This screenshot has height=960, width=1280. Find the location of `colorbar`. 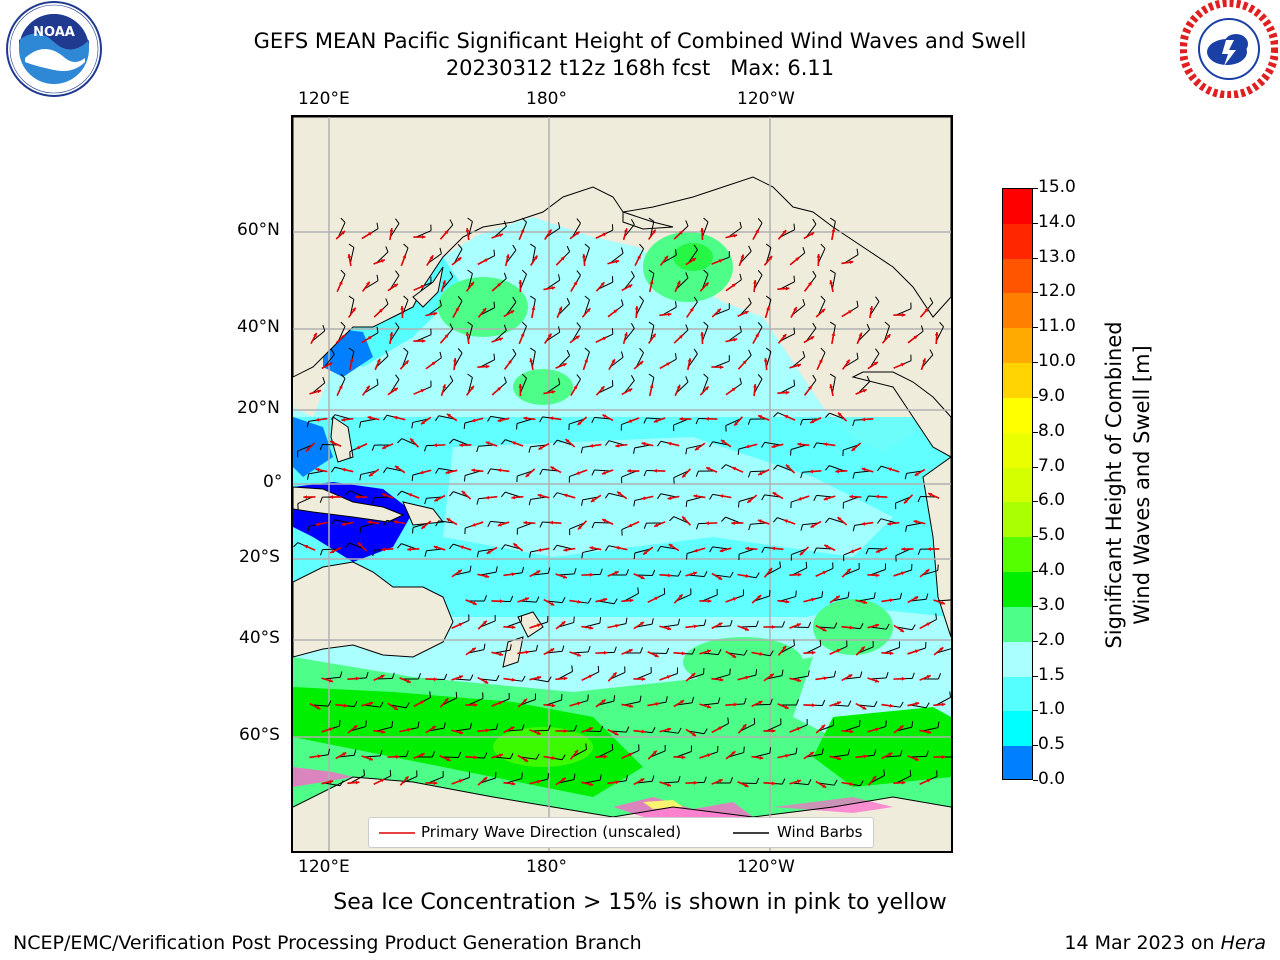

colorbar is located at coordinates (1017, 484).